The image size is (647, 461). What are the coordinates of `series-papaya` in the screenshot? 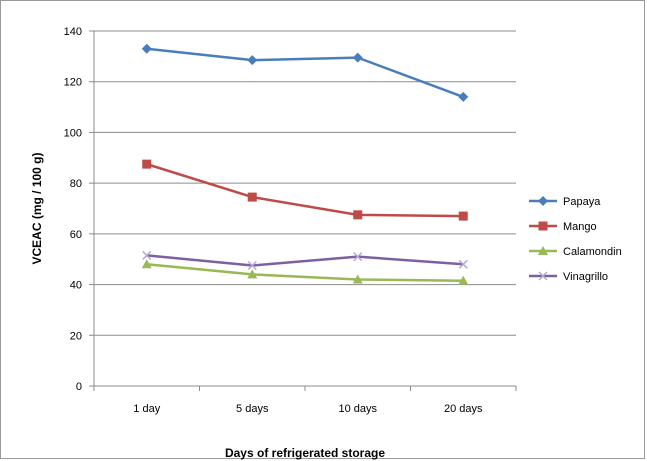 It's located at (305, 72).